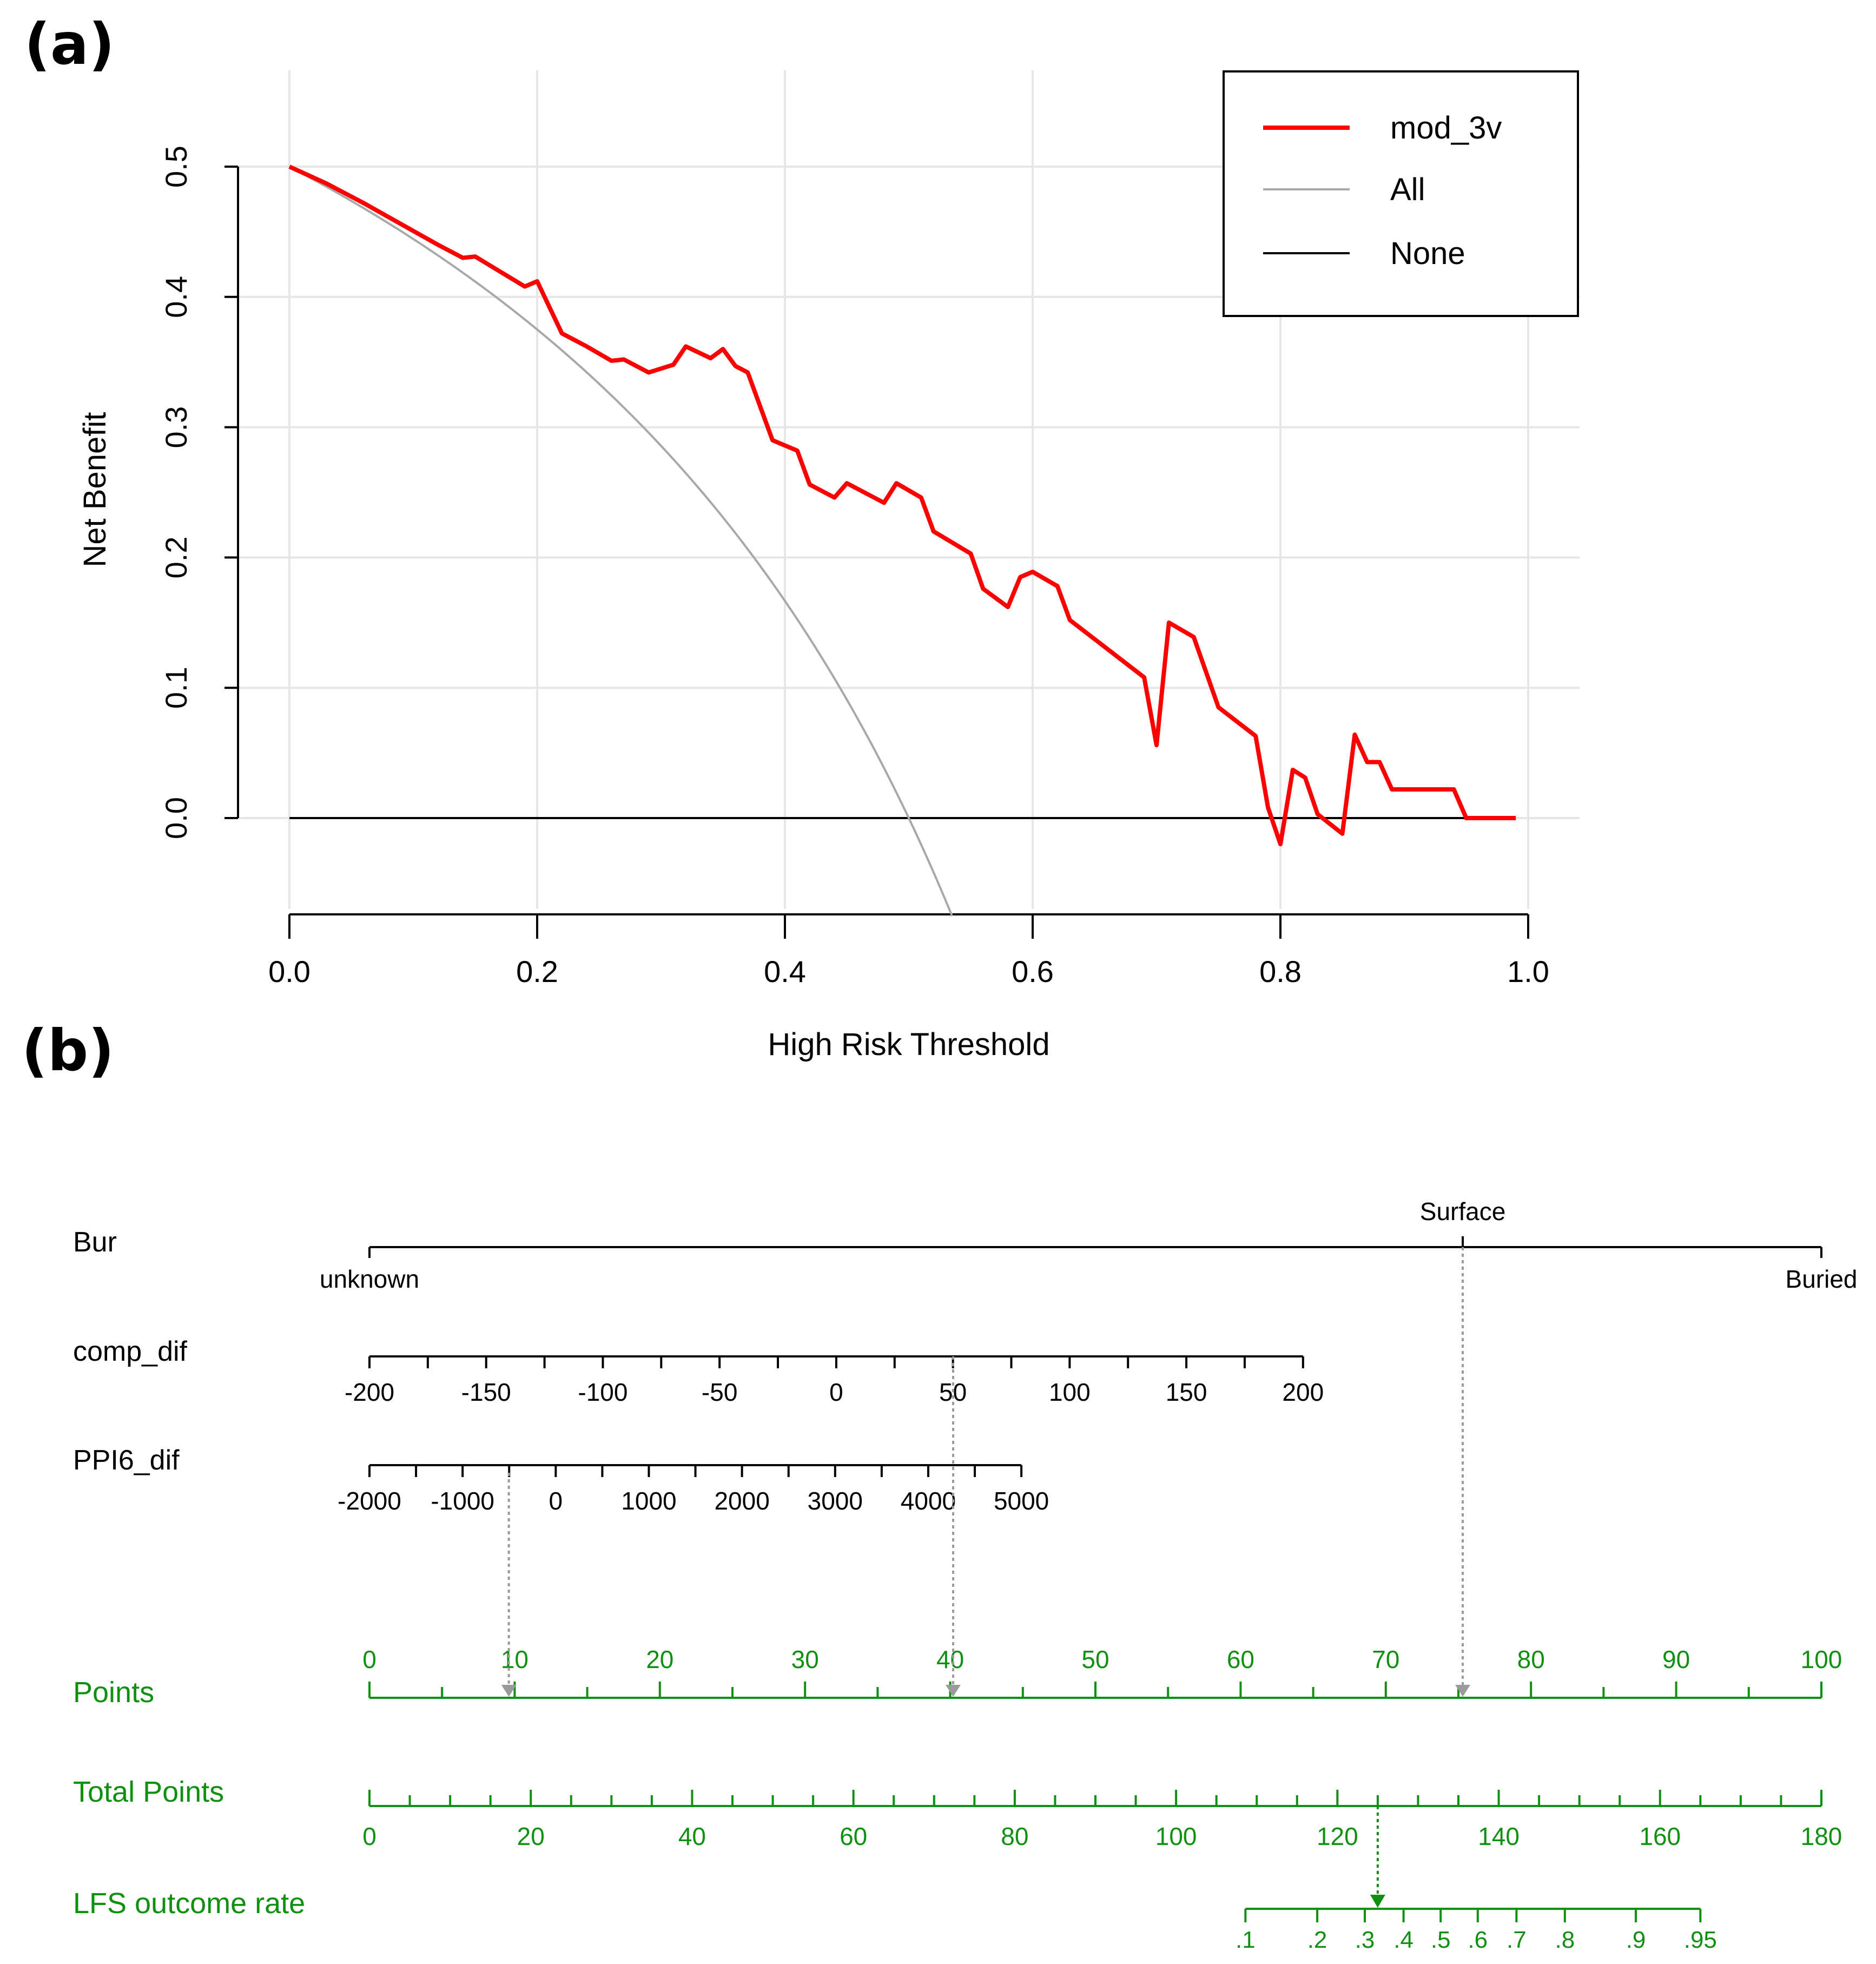 This screenshot has width=1876, height=1964. Describe the element at coordinates (659, 1659) in the screenshot. I see `points-axis-tick-label: 20` at that location.